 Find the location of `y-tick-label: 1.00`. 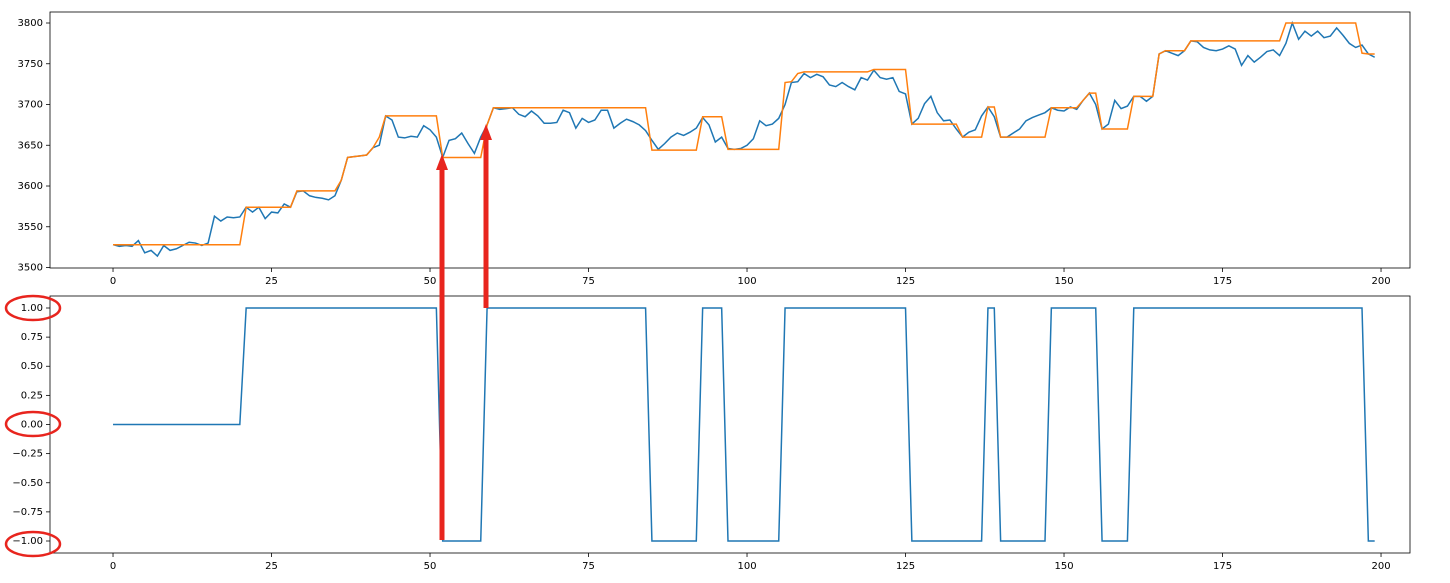

y-tick-label: 1.00 is located at coordinates (32, 308).